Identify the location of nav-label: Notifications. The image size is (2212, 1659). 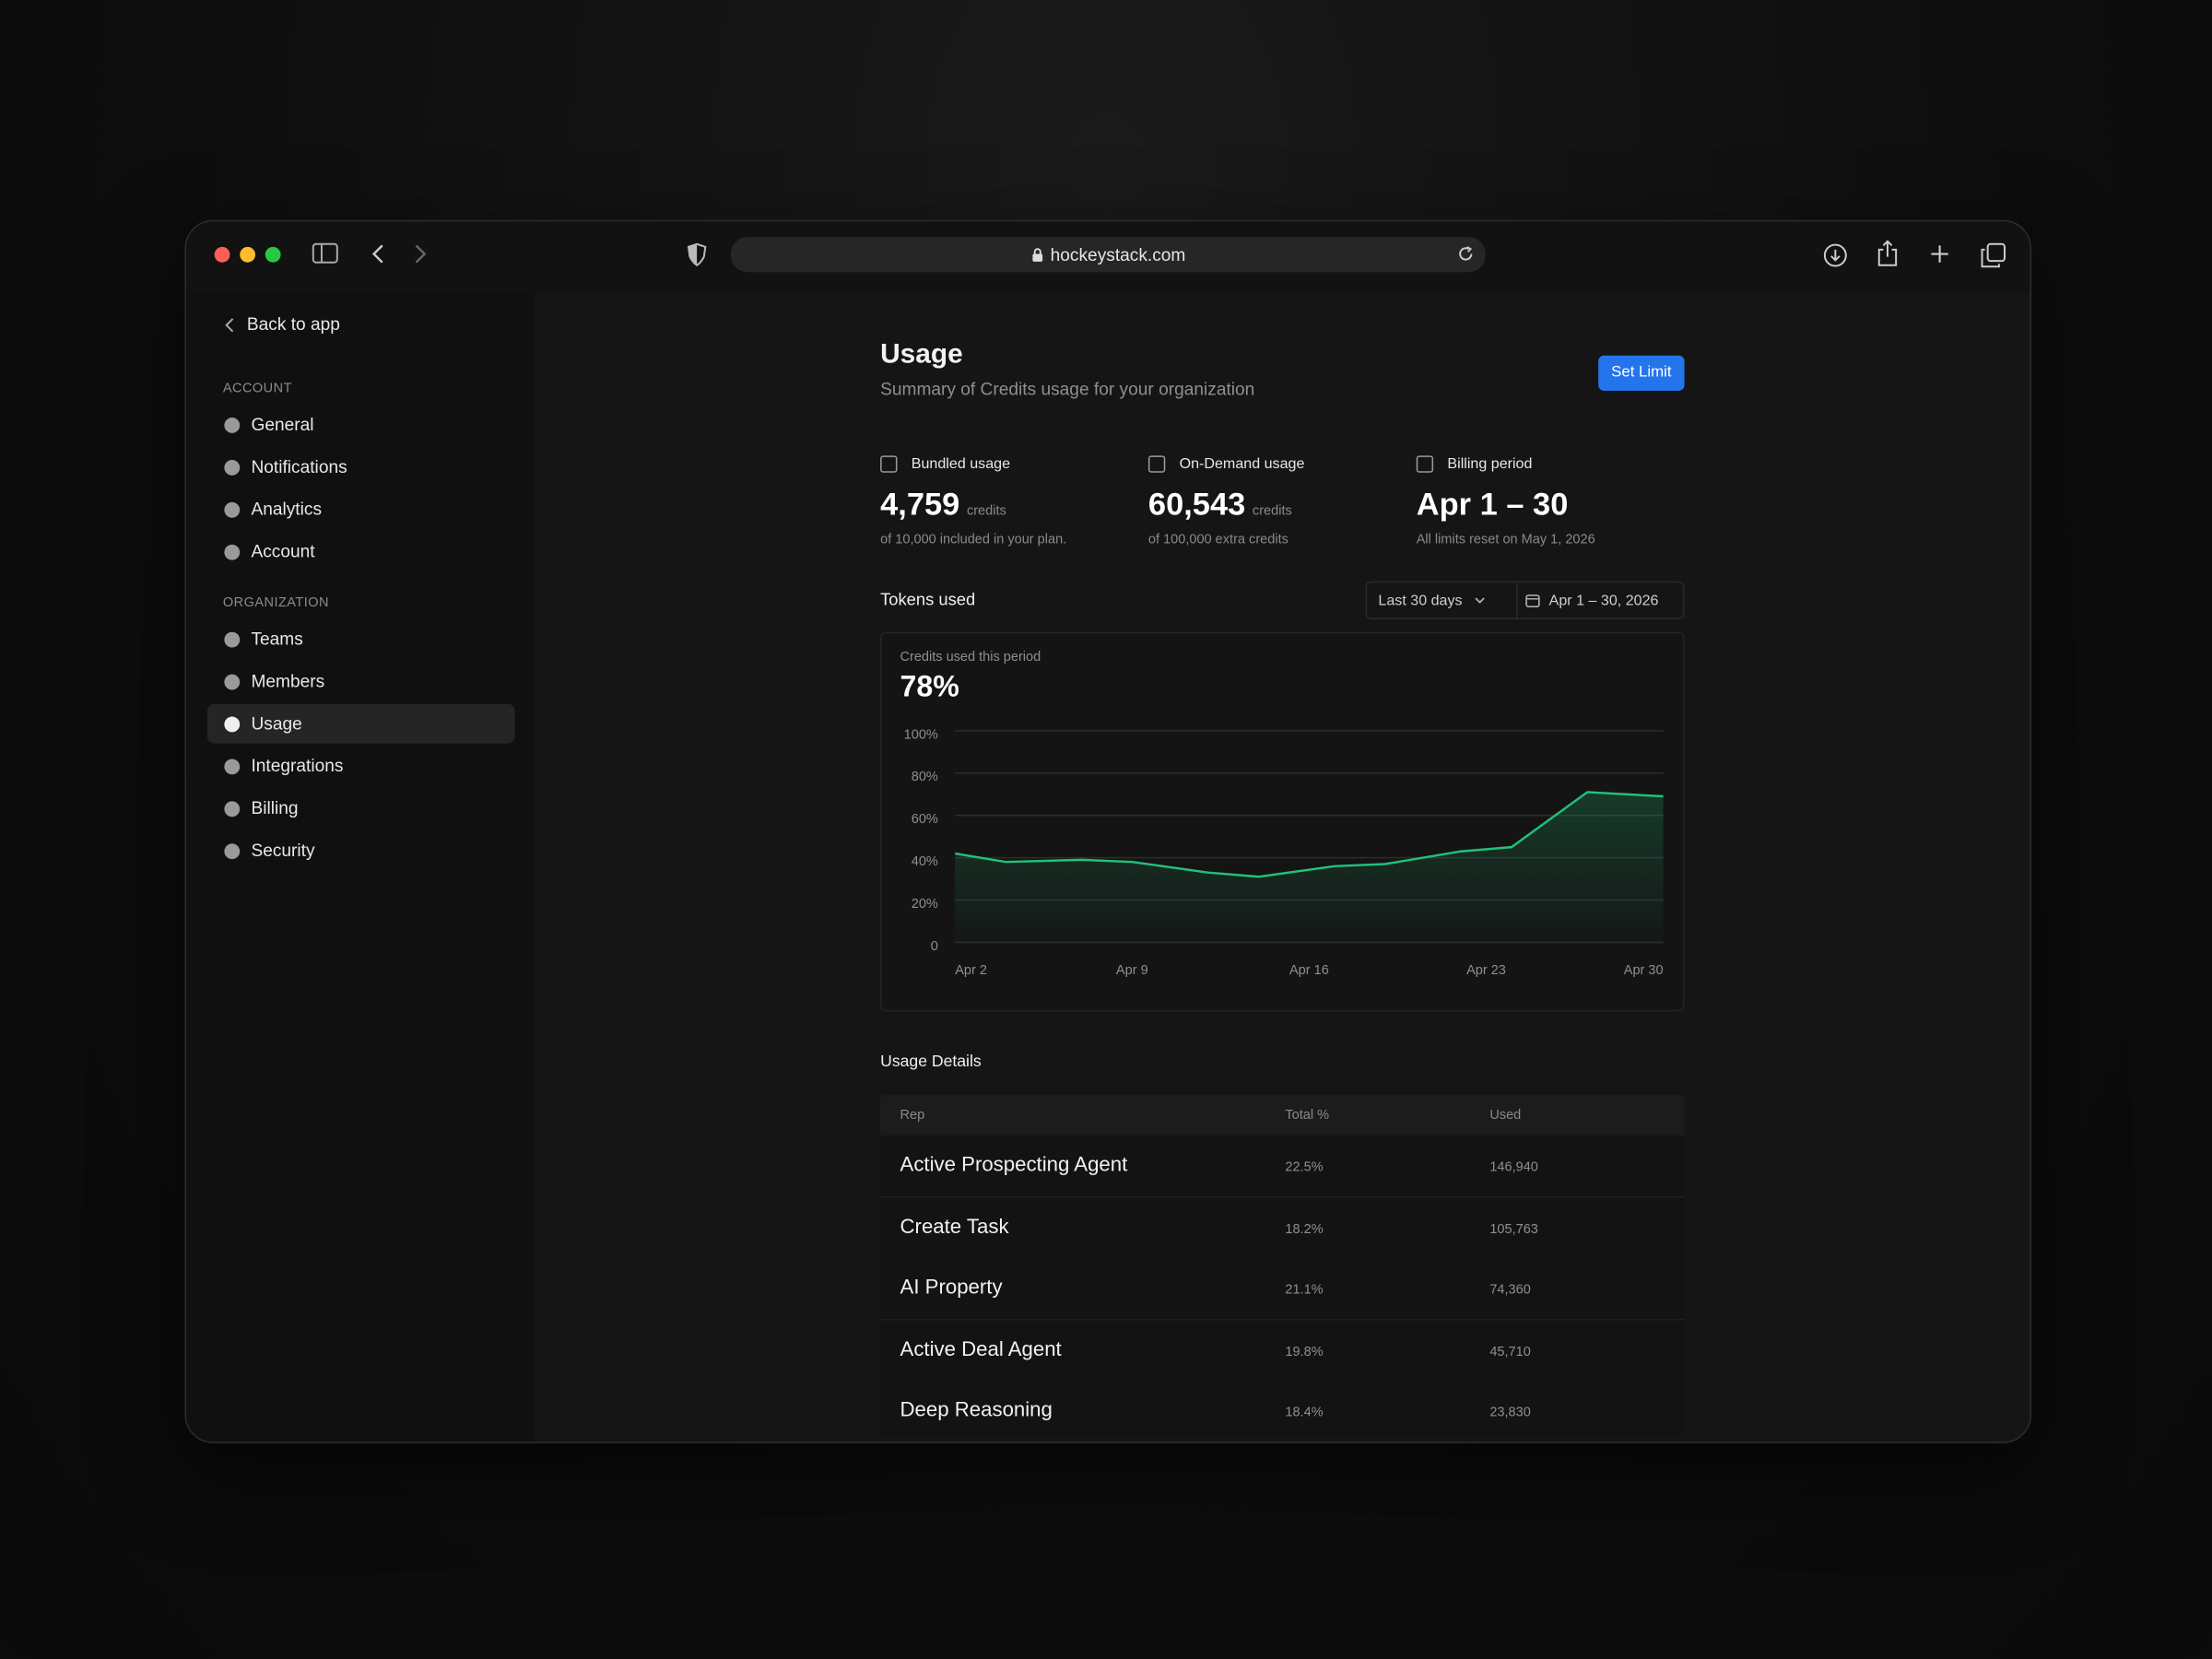
(299, 466).